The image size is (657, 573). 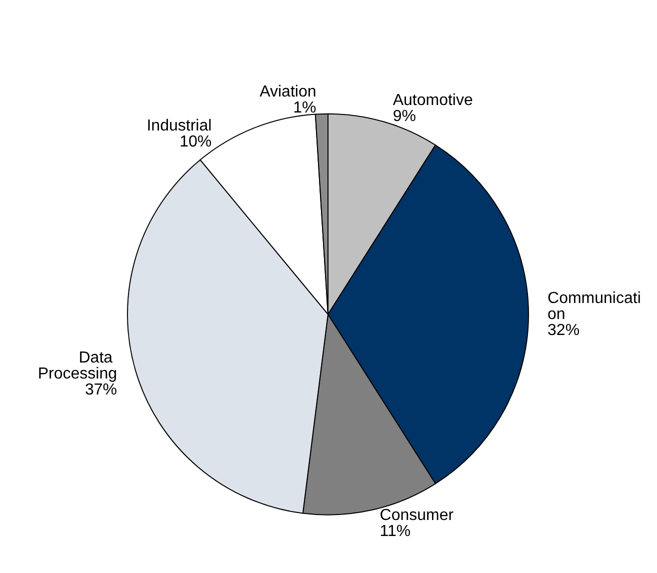 What do you see at coordinates (179, 125) in the screenshot?
I see `slice-label: Industrial` at bounding box center [179, 125].